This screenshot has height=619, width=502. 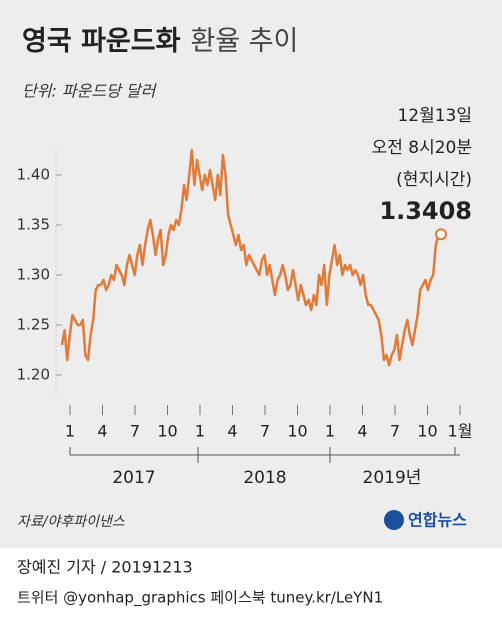 I want to click on x-tick-label: 1월, so click(x=460, y=431).